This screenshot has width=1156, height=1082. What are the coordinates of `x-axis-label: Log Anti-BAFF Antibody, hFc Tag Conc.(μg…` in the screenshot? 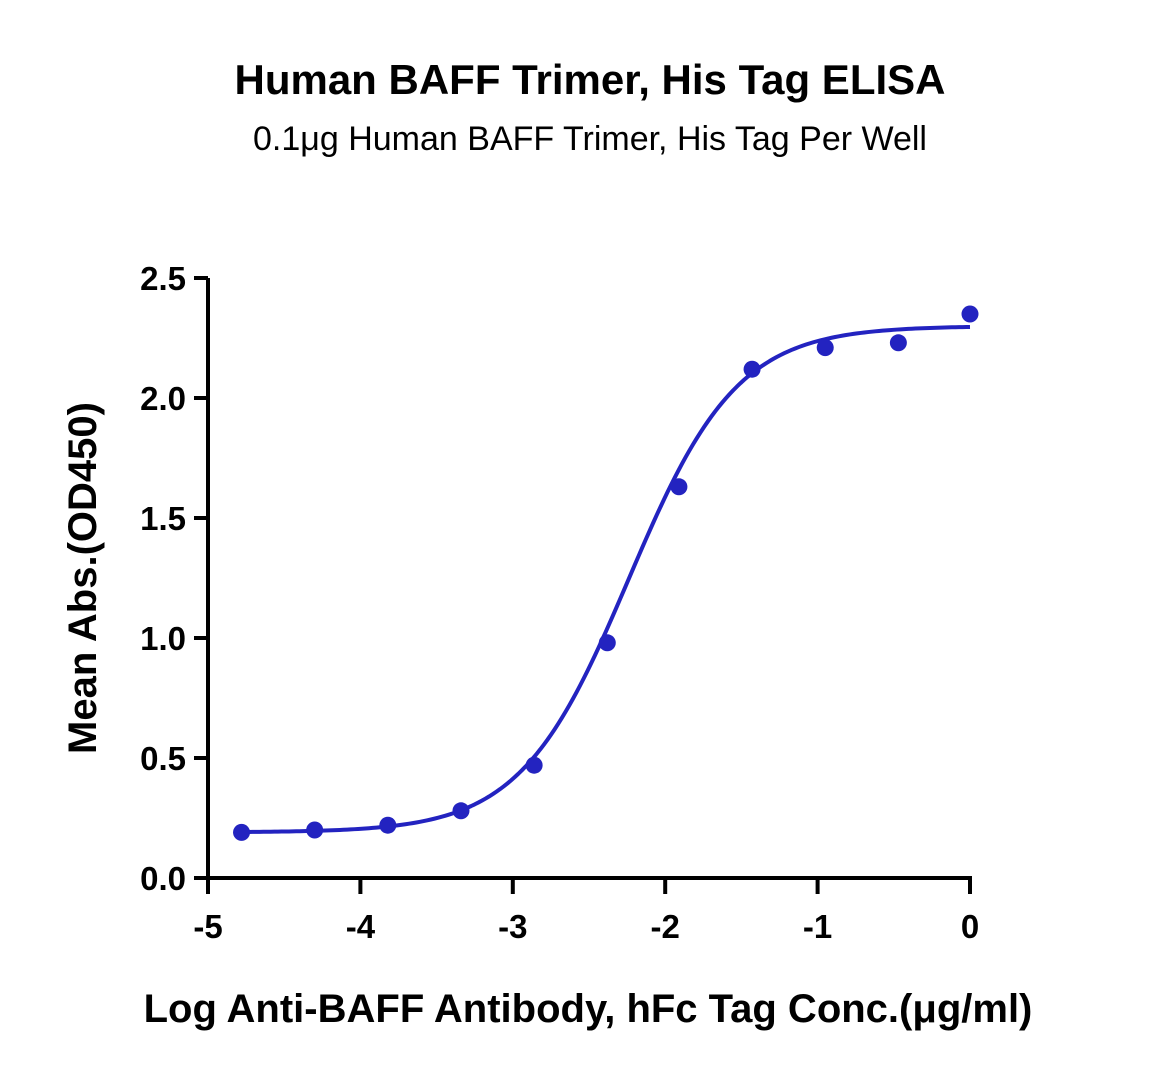 It's located at (588, 1009).